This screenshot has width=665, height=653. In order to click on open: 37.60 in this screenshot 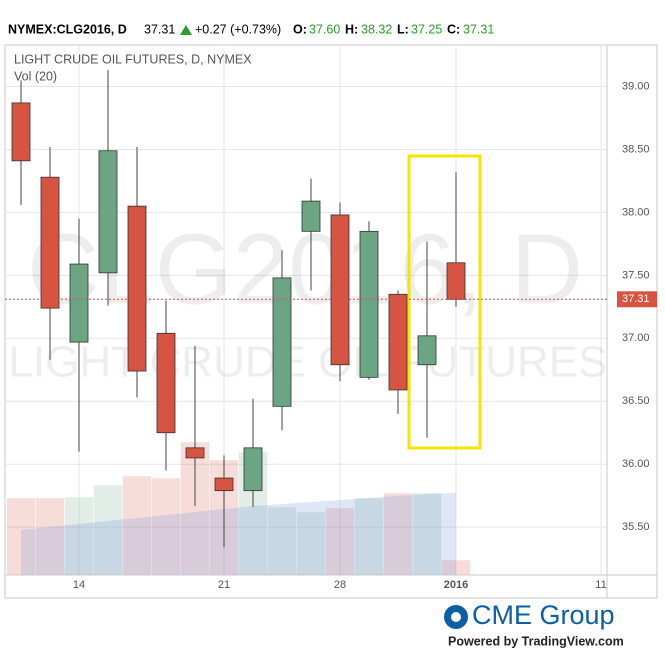, I will do `click(324, 29)`.